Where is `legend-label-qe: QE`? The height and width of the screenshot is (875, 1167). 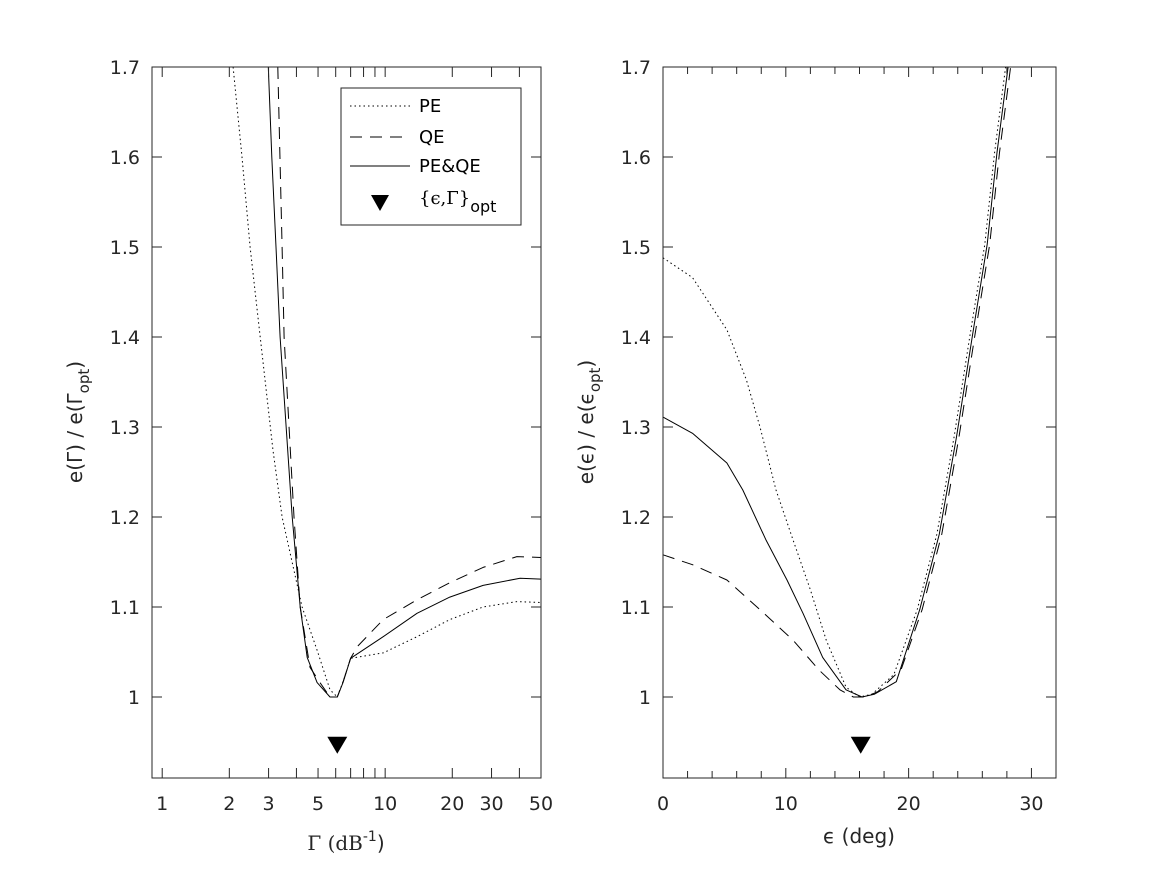 legend-label-qe: QE is located at coordinates (432, 137).